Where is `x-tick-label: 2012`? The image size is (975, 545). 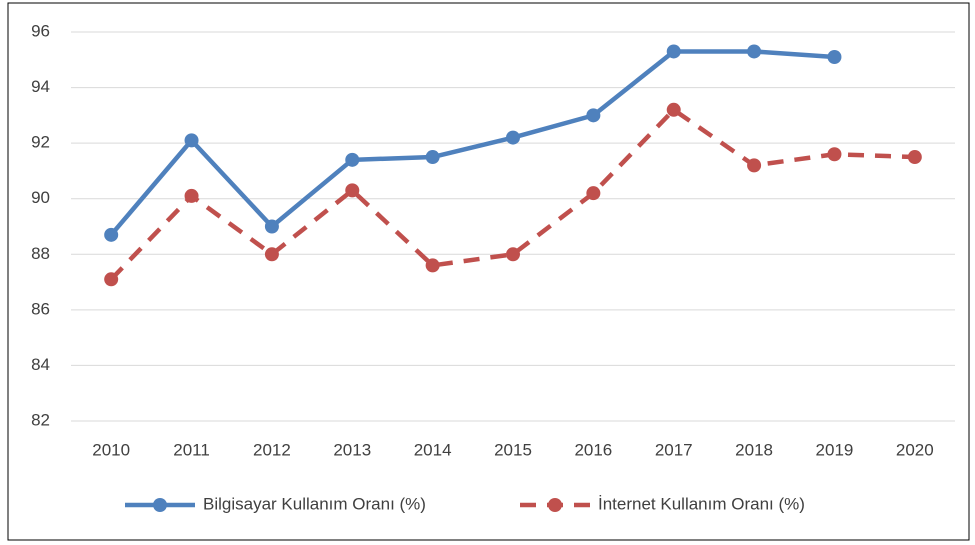 x-tick-label: 2012 is located at coordinates (272, 449).